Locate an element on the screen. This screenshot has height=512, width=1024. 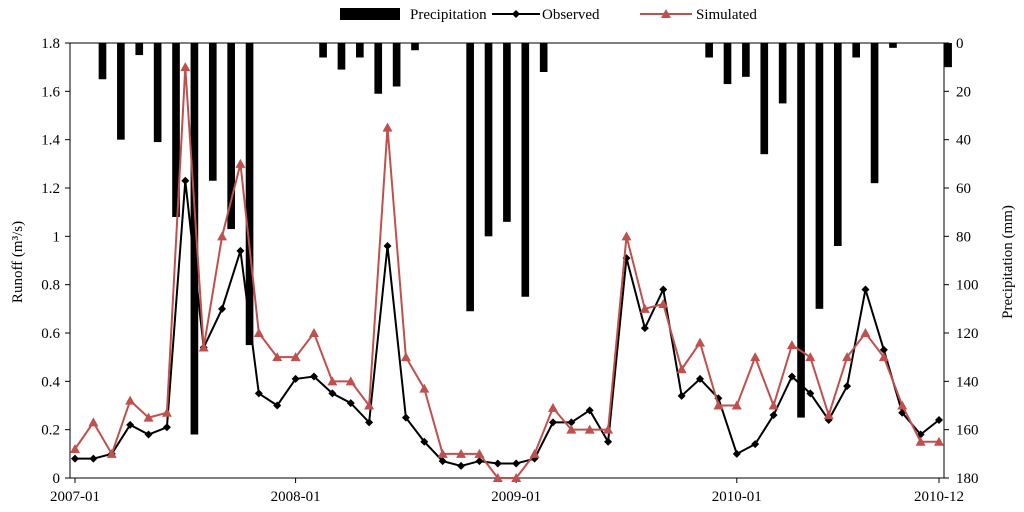
y-left-tick-label: 0 is located at coordinates (57, 479).